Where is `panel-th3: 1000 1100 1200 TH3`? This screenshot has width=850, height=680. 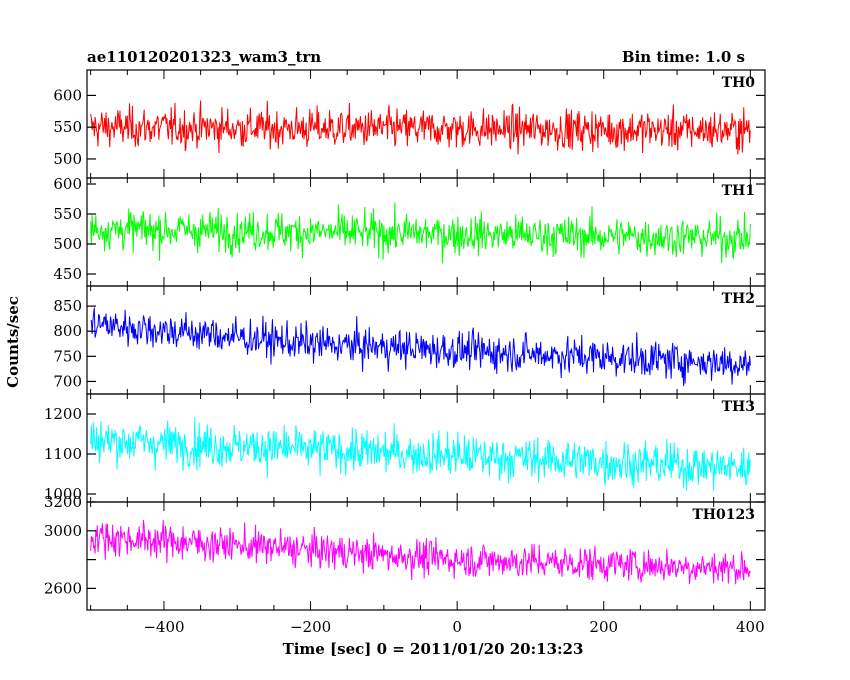 panel-th3: 1000 1100 1200 TH3 is located at coordinates (405, 448).